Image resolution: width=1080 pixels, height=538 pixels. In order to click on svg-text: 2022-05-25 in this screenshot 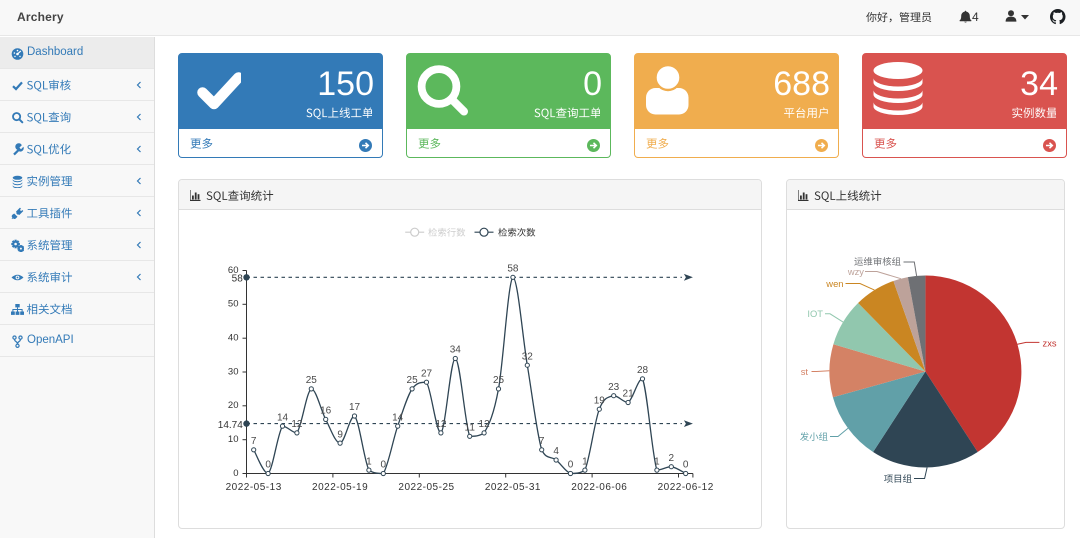, I will do `click(426, 487)`.